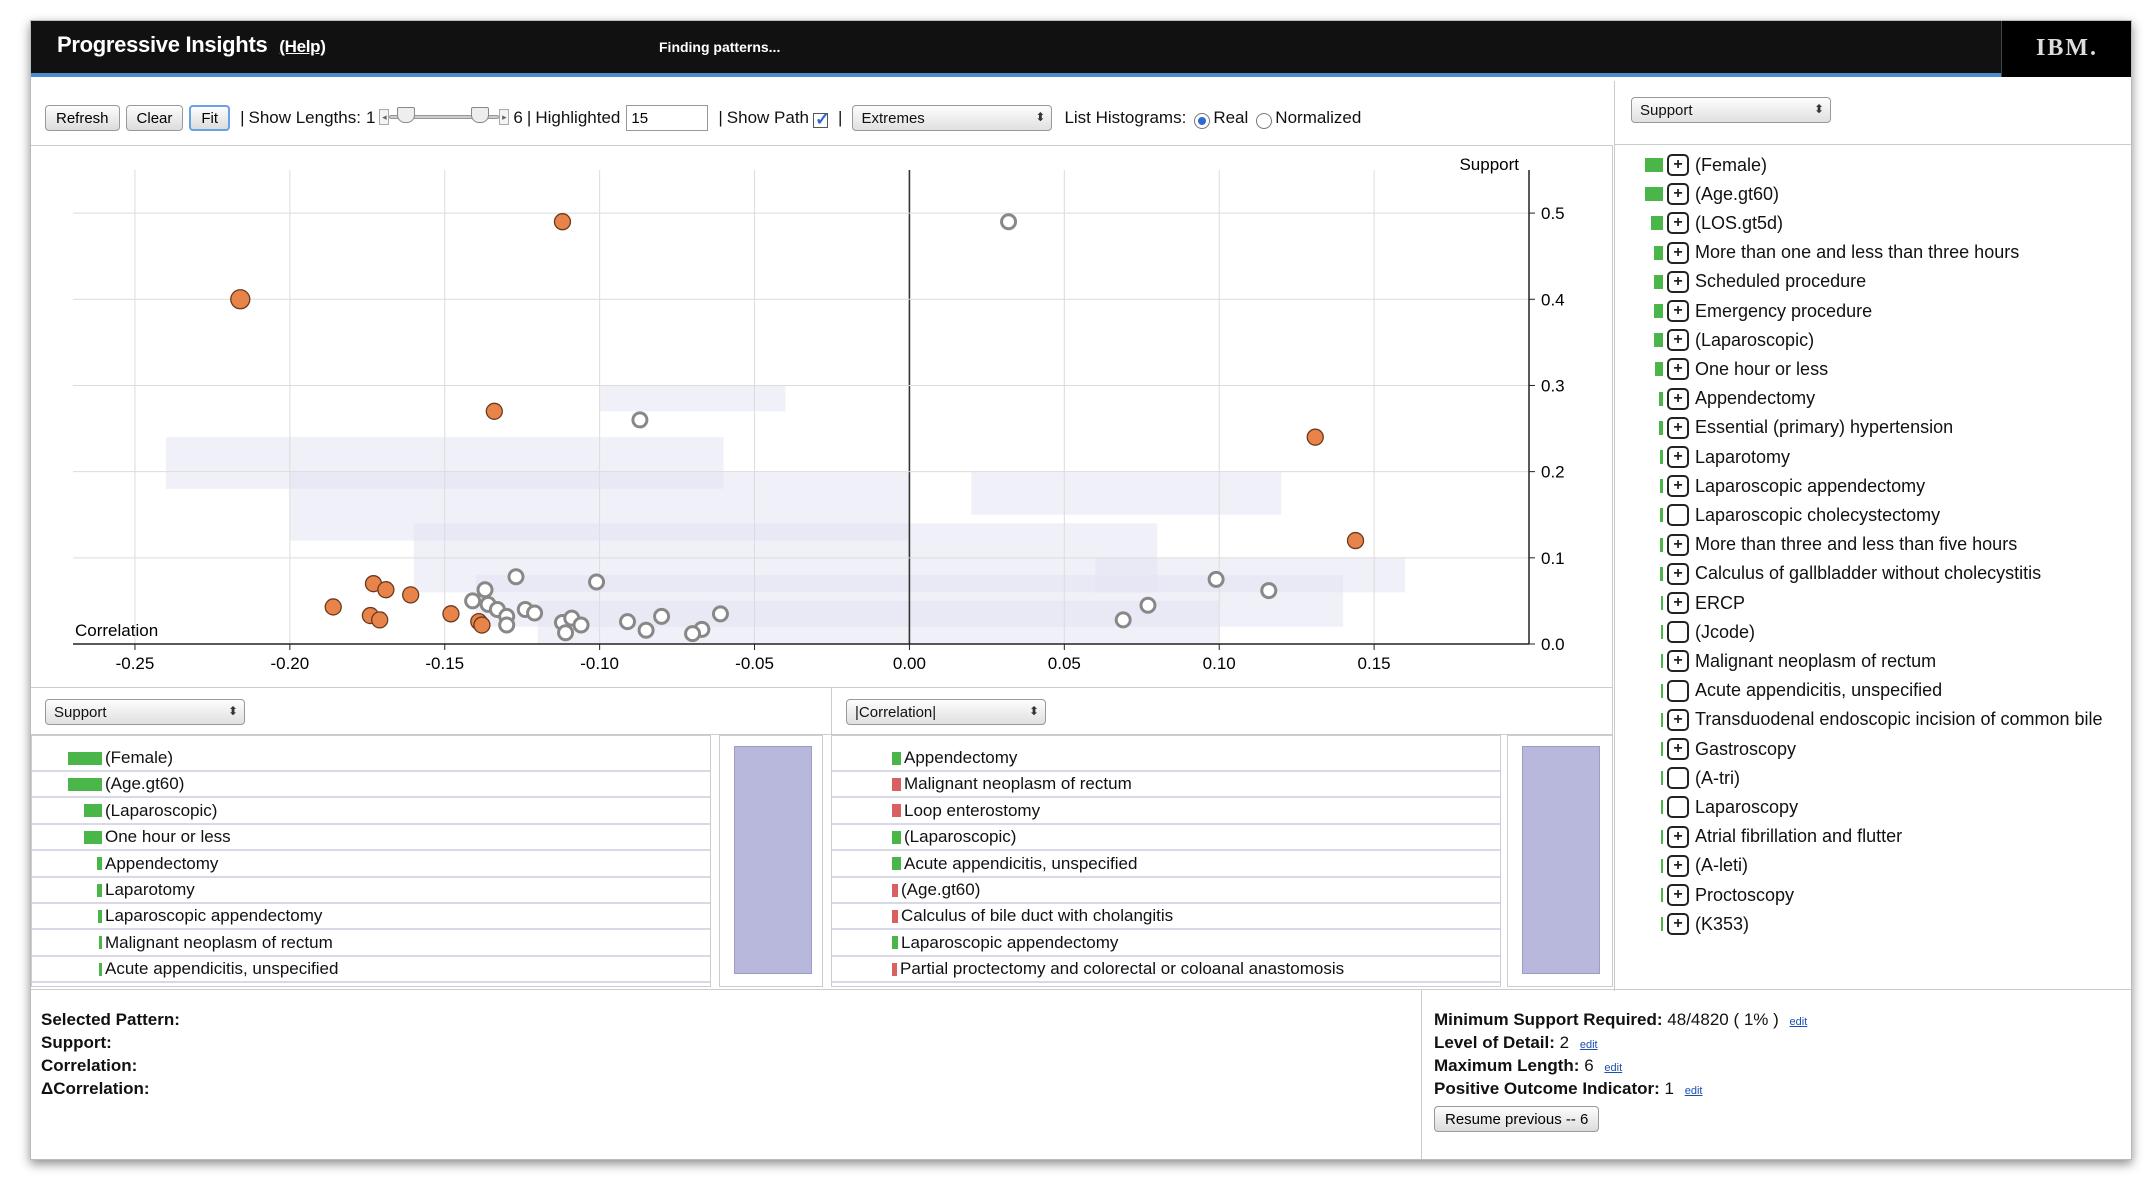 The image size is (2151, 1187). What do you see at coordinates (1831, 253) in the screenshot?
I see `right-list-item: + More than one and less than three hours` at bounding box center [1831, 253].